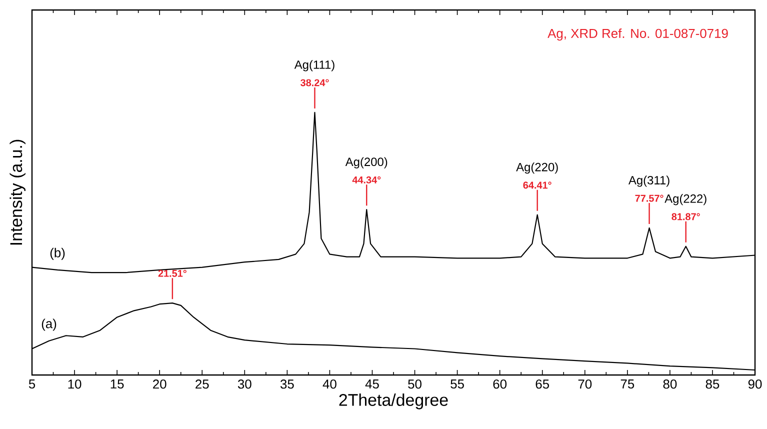 The image size is (767, 429). Describe the element at coordinates (245, 384) in the screenshot. I see `x-tick-label: 30` at that location.